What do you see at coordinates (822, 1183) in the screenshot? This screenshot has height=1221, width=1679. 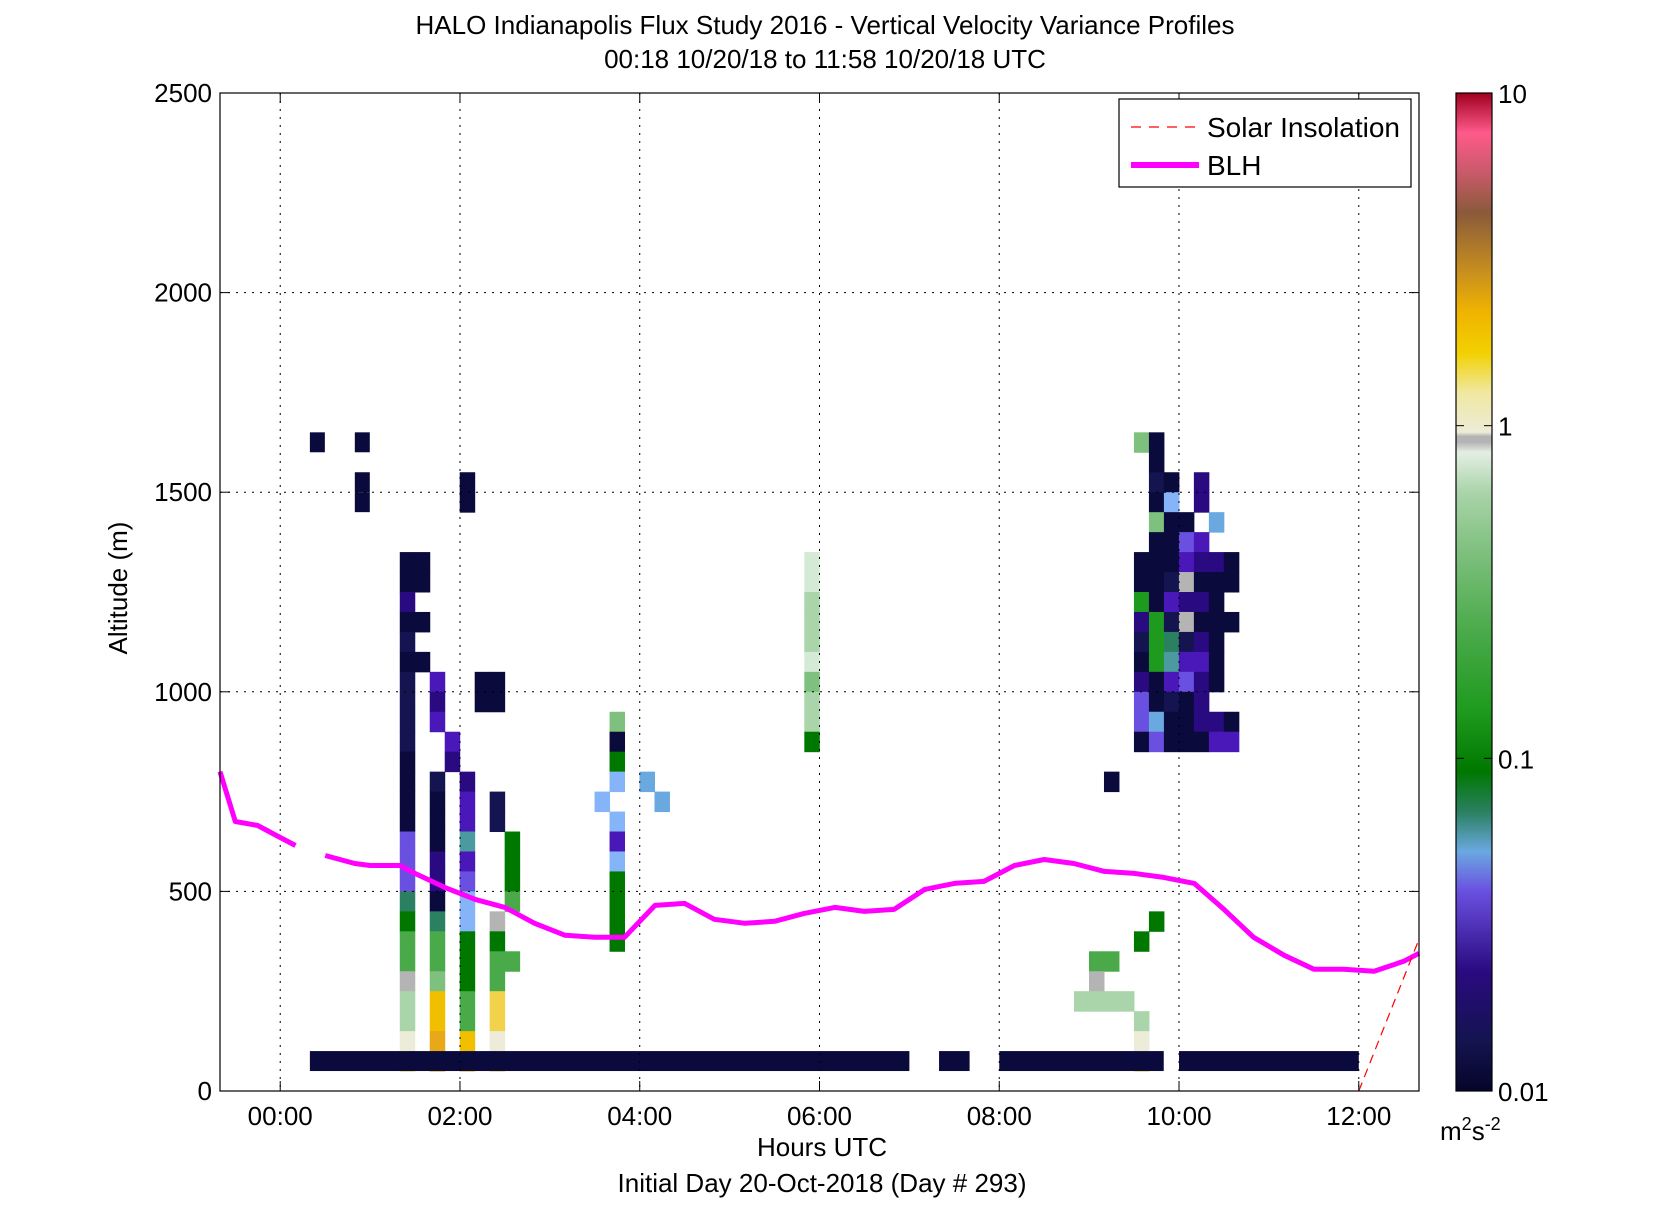 I see `chart-footer: Initial Day 20-Oct-2018 (Day # 293)` at bounding box center [822, 1183].